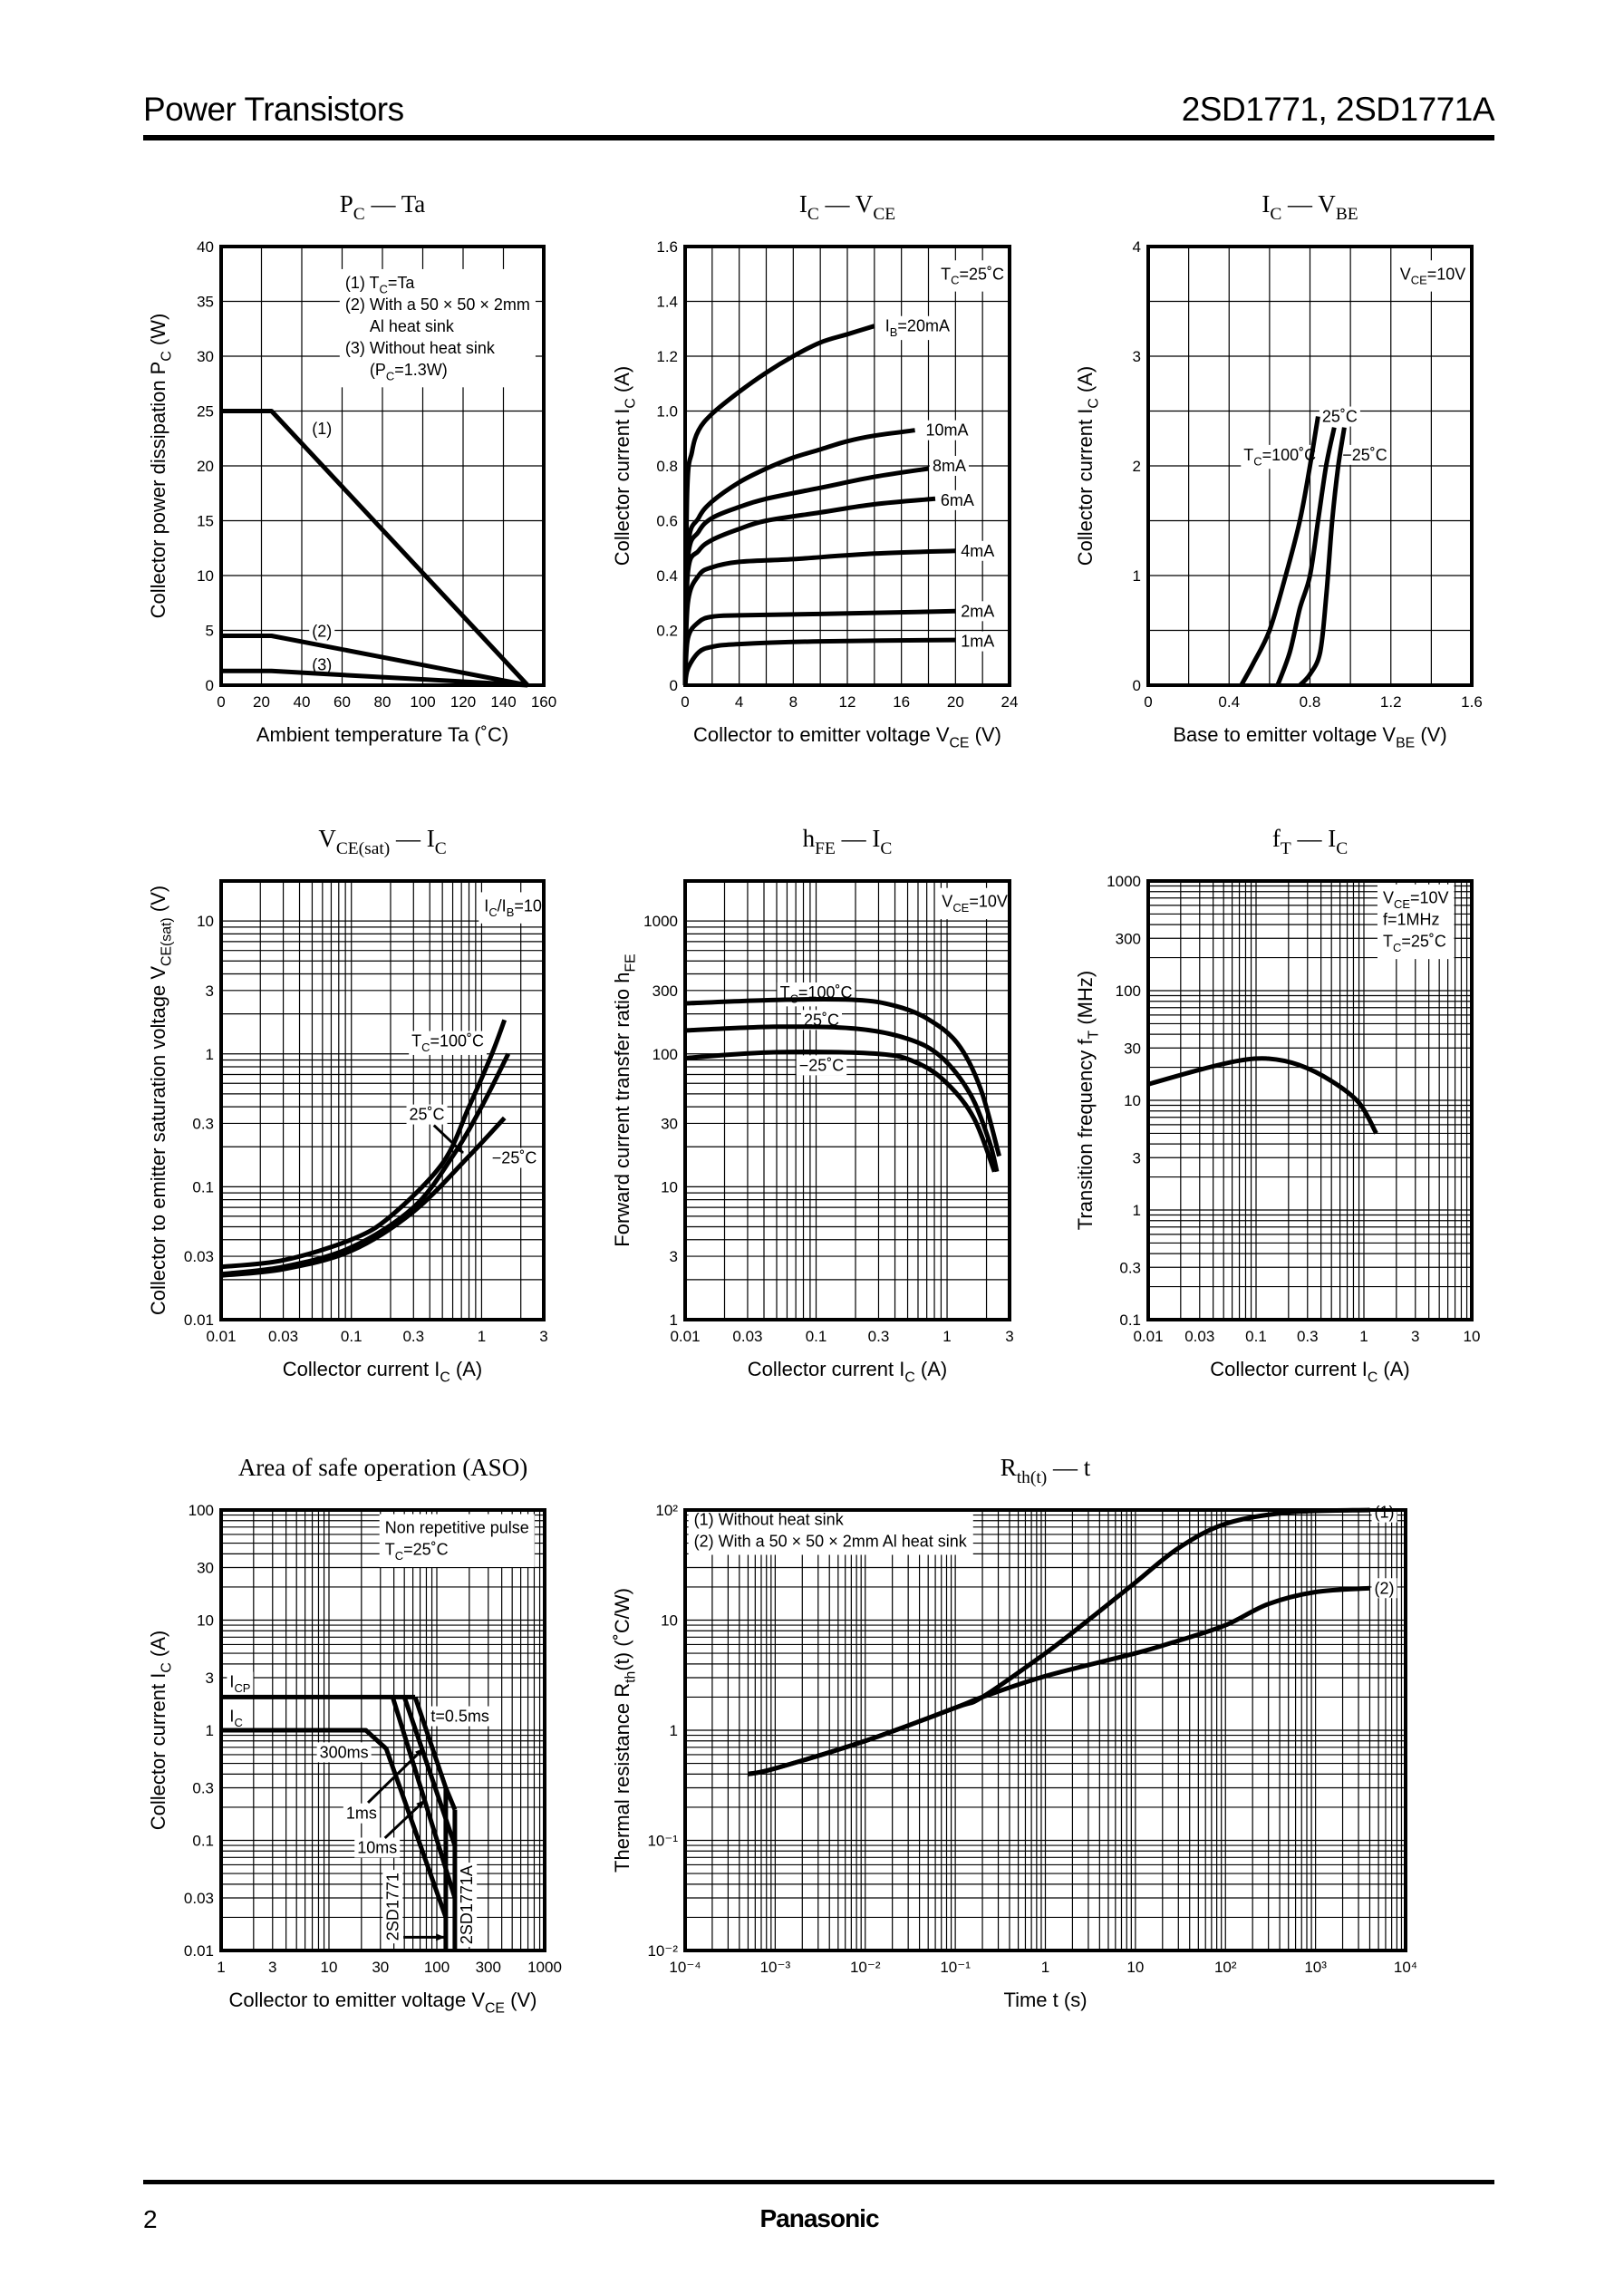 This screenshot has height=2294, width=1624. What do you see at coordinates (793, 702) in the screenshot?
I see `x-tick-label-part: 8` at bounding box center [793, 702].